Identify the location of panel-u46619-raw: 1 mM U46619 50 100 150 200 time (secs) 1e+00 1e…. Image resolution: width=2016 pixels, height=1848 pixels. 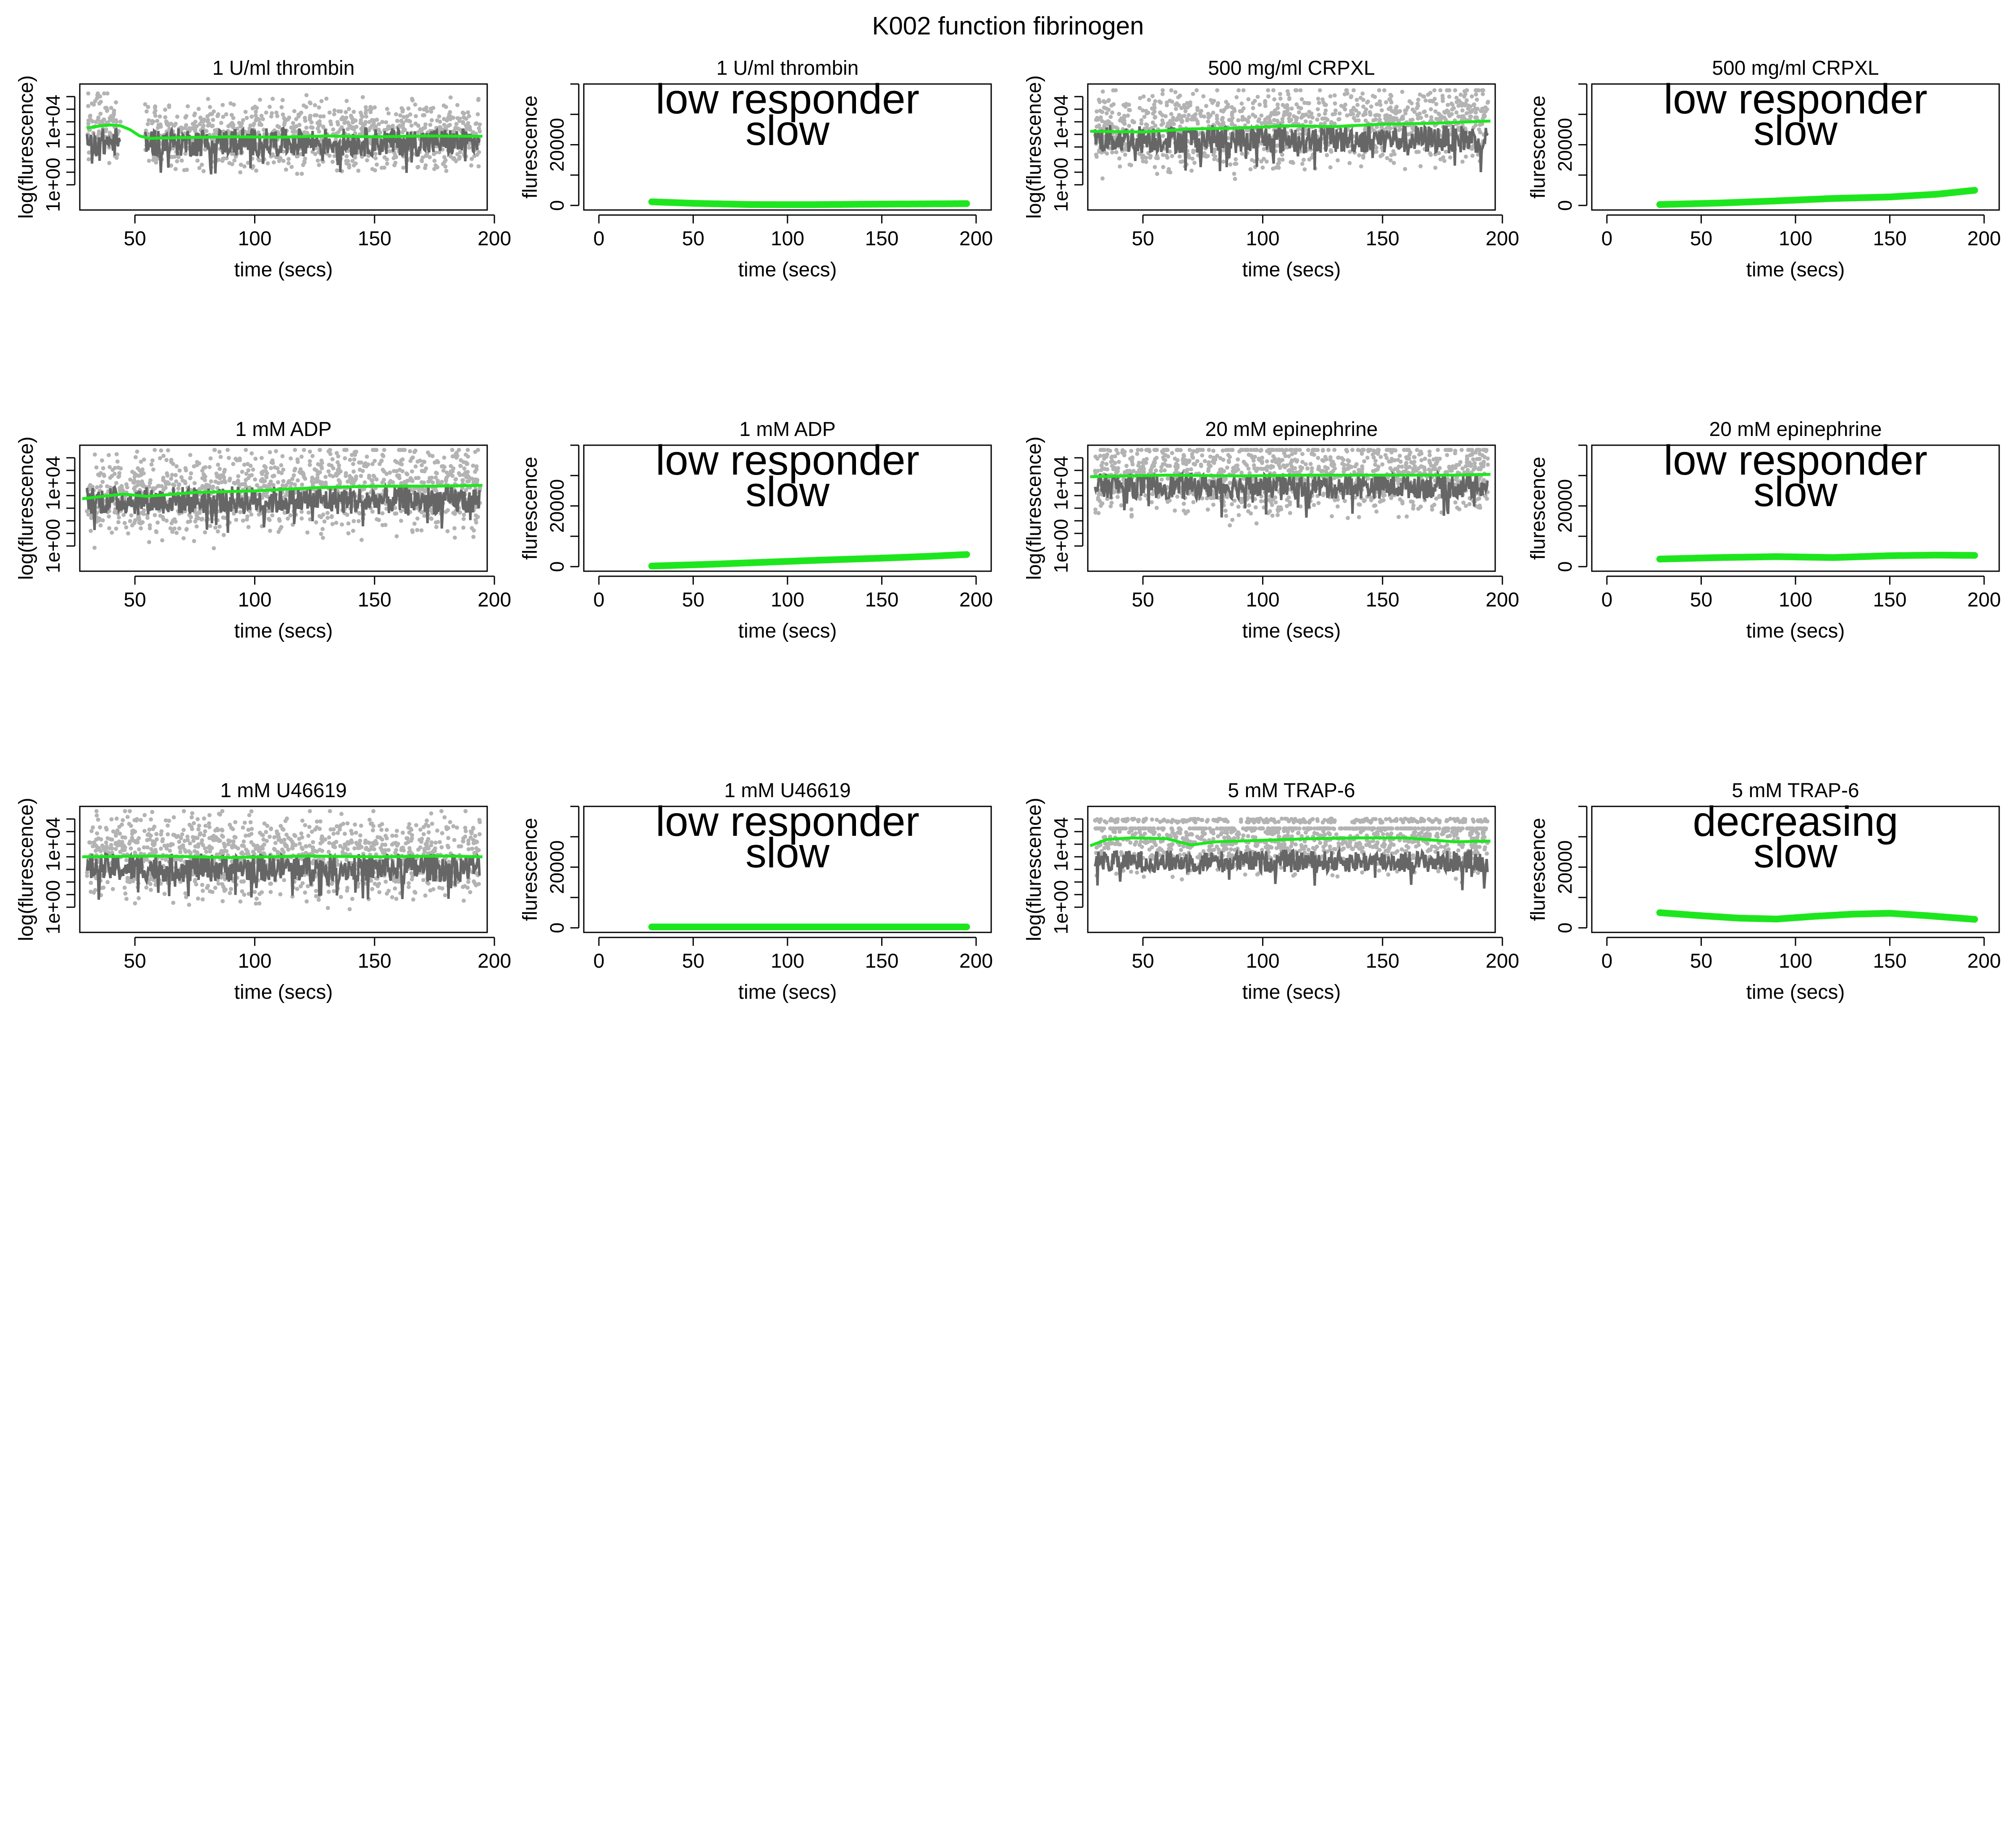
(263, 891).